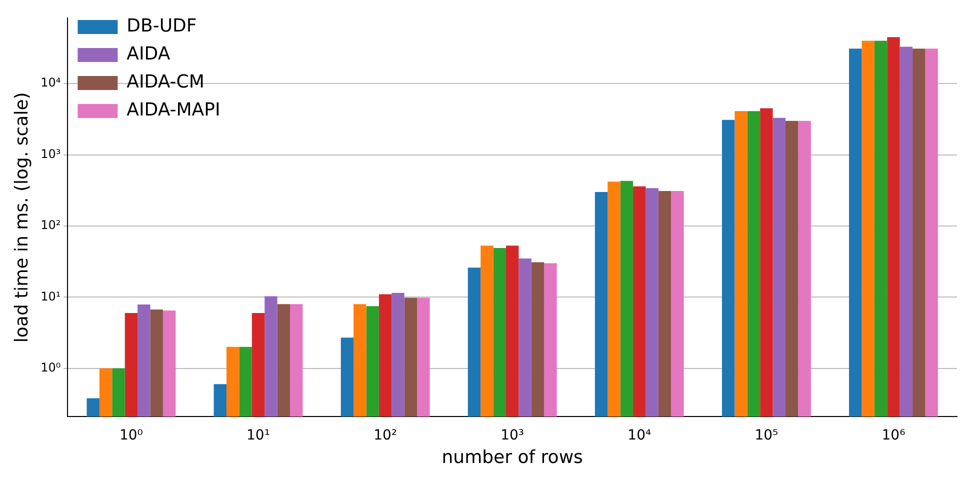 The width and height of the screenshot is (969, 477). I want to click on y-tick-label: 10³, so click(50, 153).